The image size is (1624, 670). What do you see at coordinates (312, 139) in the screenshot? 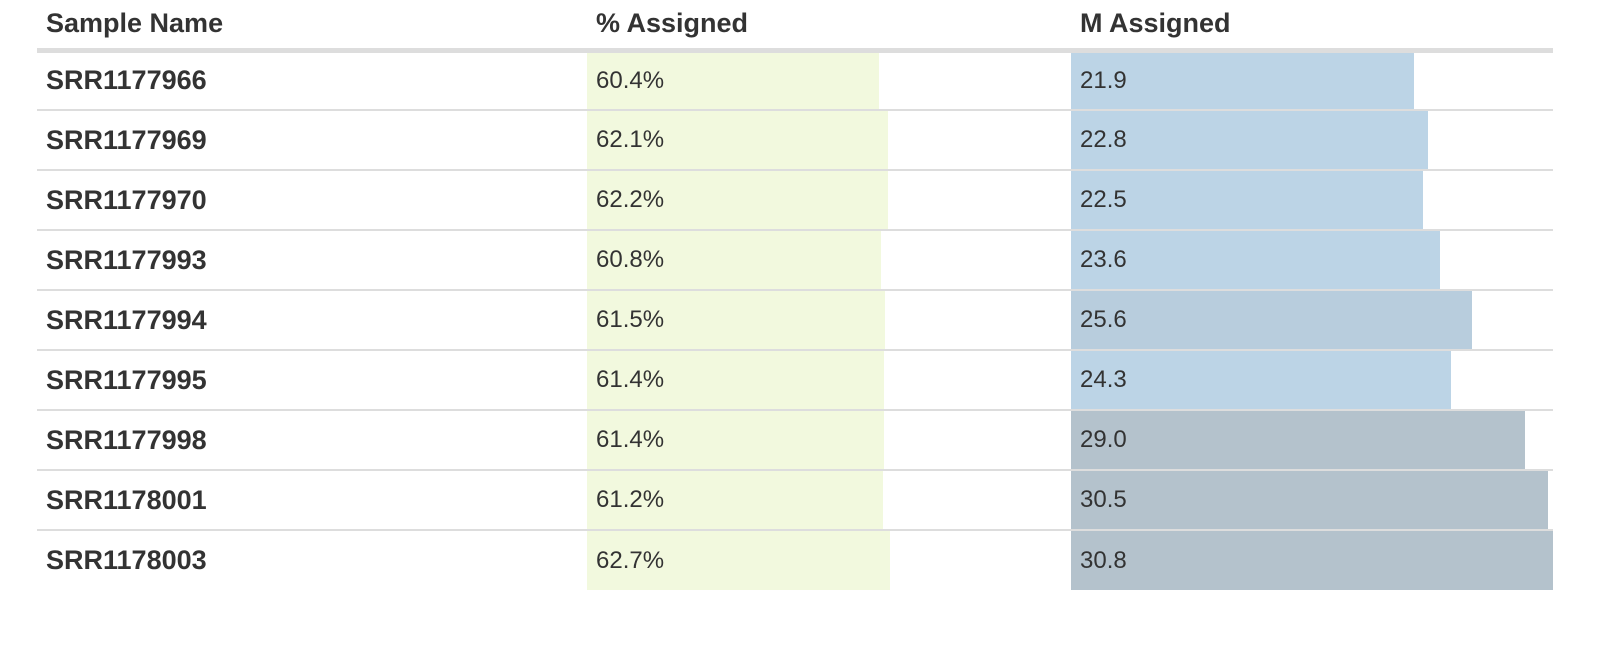
I see `sample-name-cell: SRR1177969` at bounding box center [312, 139].